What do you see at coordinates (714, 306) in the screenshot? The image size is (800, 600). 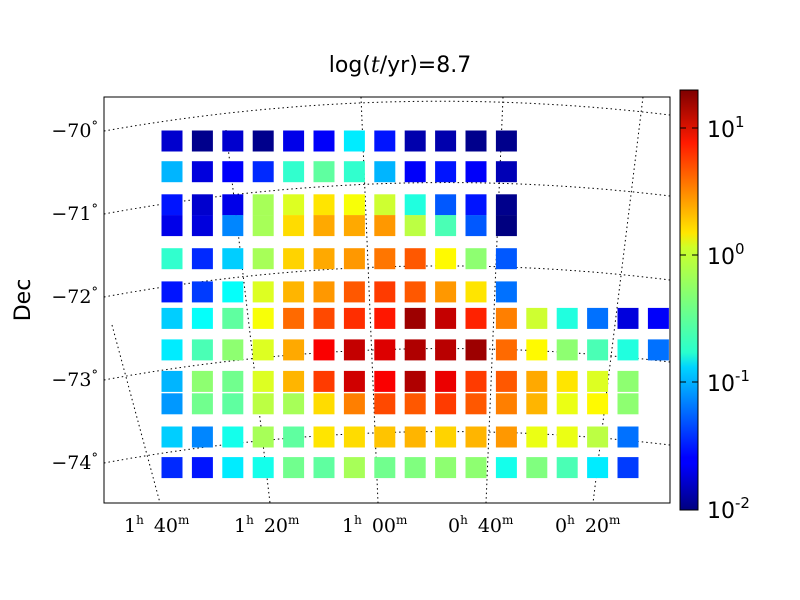 I see `colorbar: 101 100 10-1 10-2` at bounding box center [714, 306].